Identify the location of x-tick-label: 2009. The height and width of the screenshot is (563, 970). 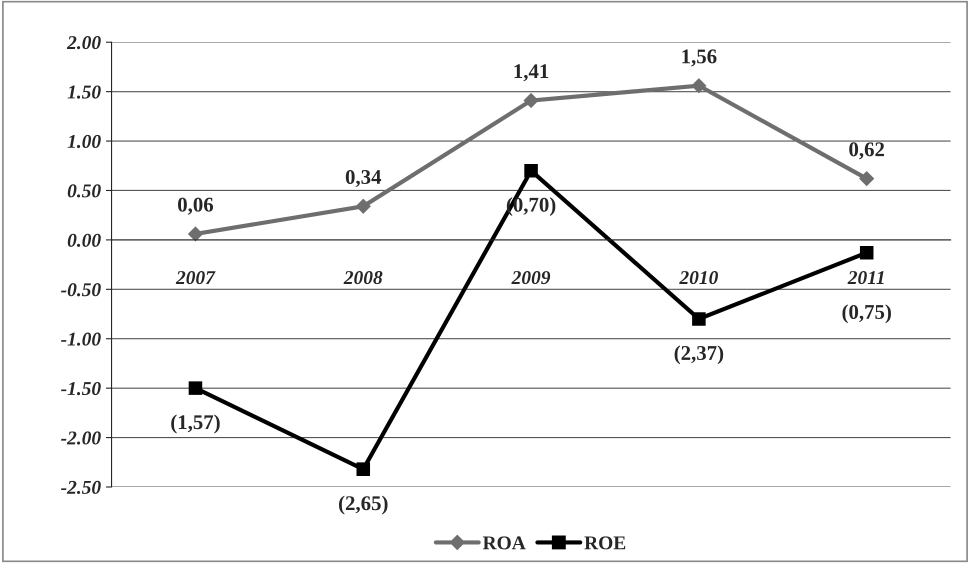
(530, 277).